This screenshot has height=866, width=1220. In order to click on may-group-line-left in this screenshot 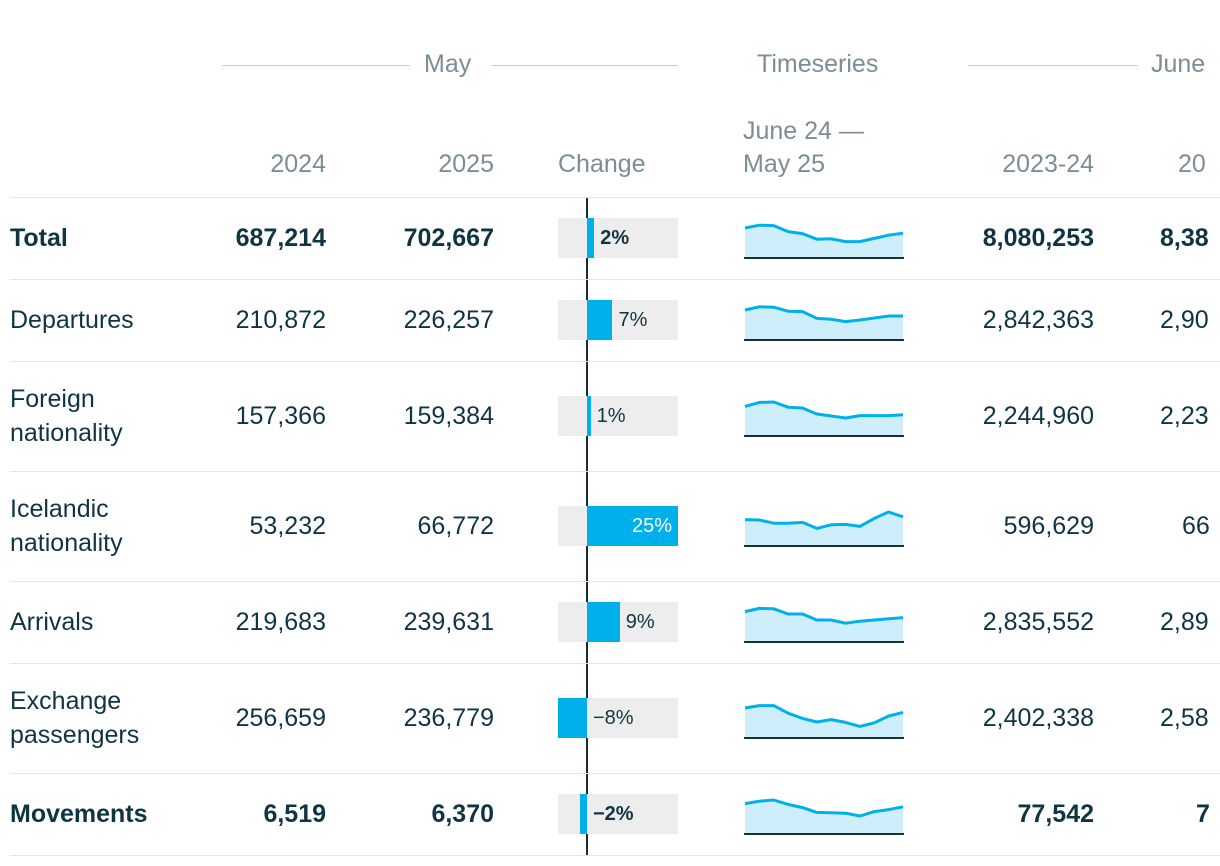, I will do `click(316, 65)`.